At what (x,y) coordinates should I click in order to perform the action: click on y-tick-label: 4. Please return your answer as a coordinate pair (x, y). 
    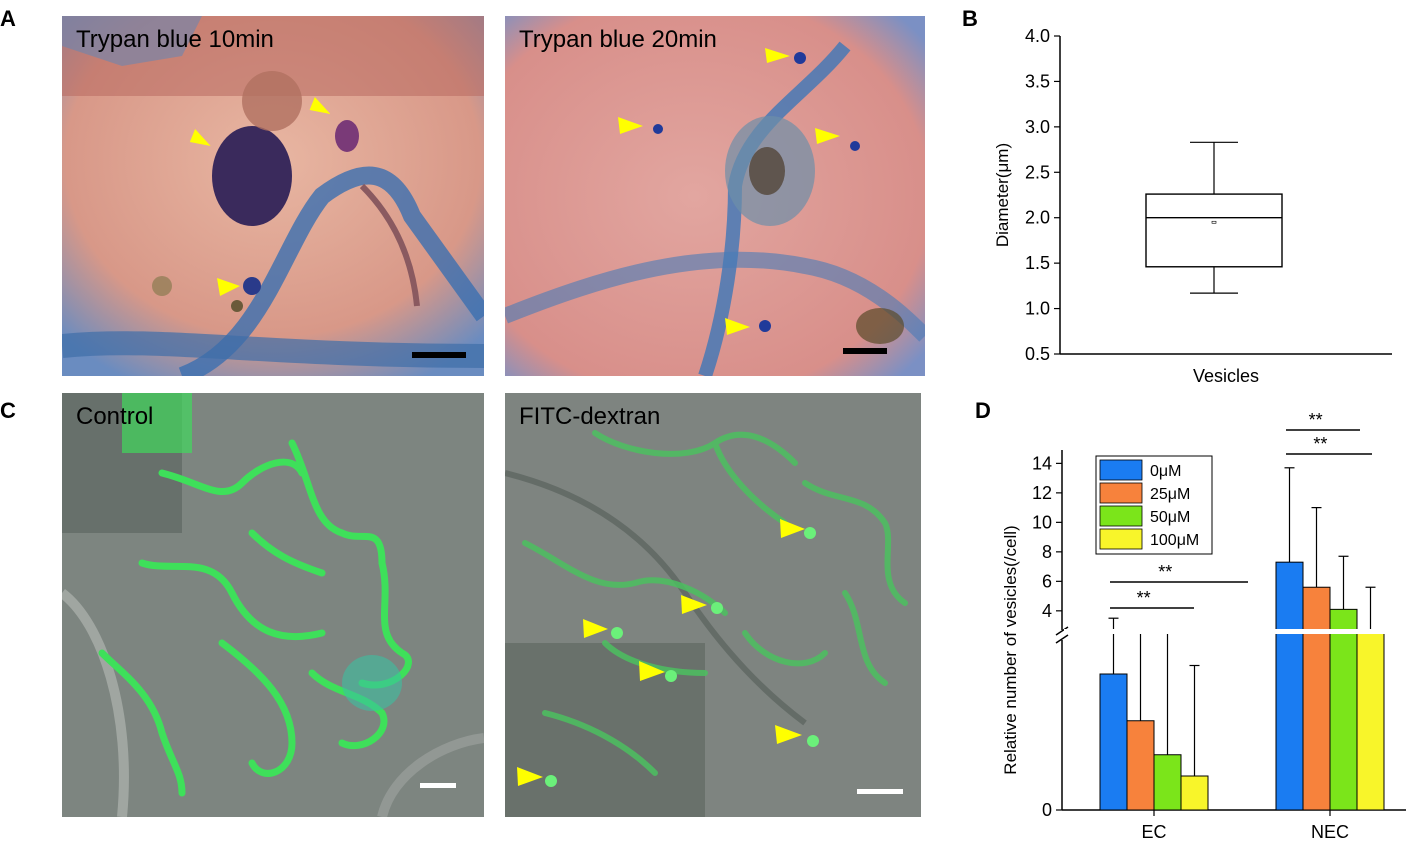
    Looking at the image, I should click on (1047, 611).